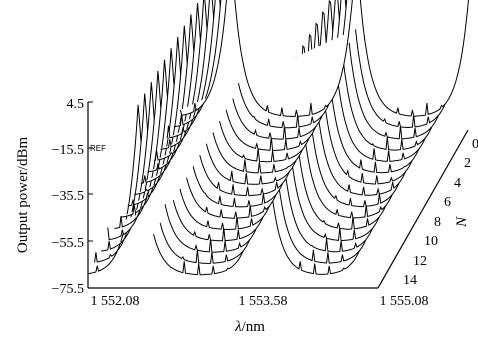 This screenshot has height=340, width=478. Describe the element at coordinates (467, 163) in the screenshot. I see `n-tick-label: 2` at that location.